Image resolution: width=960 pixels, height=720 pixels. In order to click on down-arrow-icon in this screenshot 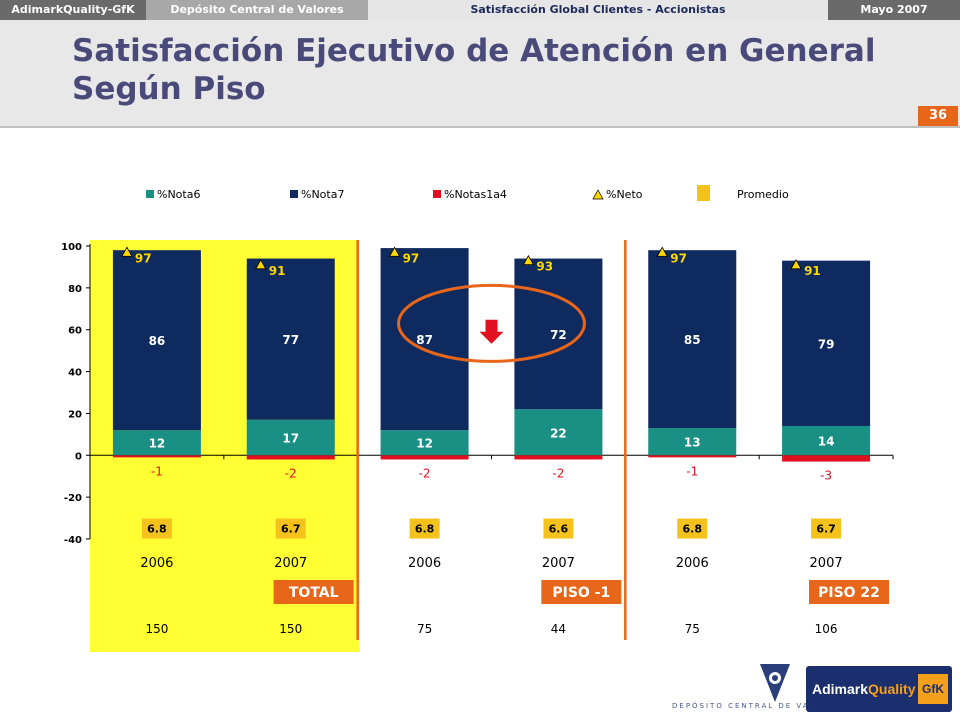, I will do `click(491, 331)`.